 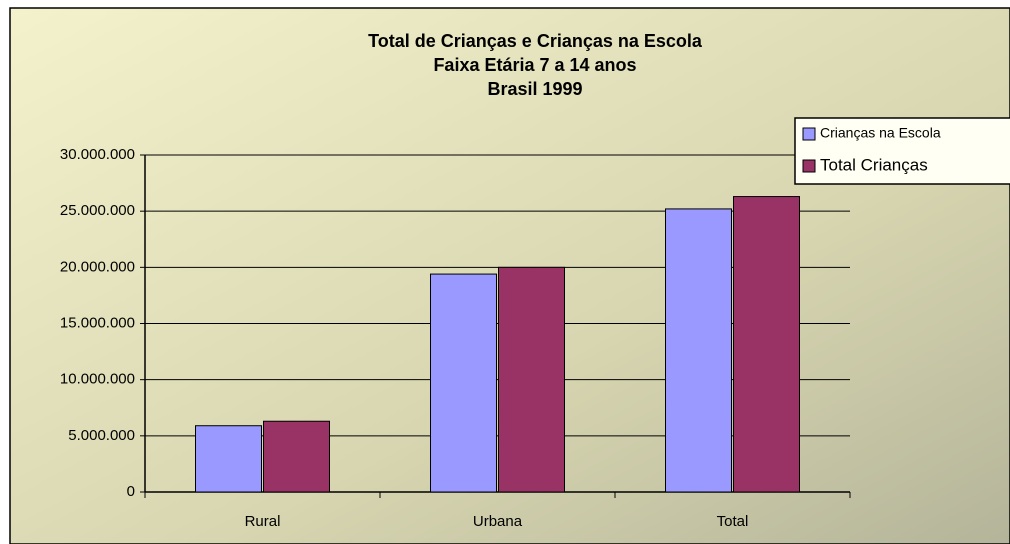 What do you see at coordinates (97, 154) in the screenshot?
I see `y-tick-label: 30.000.000` at bounding box center [97, 154].